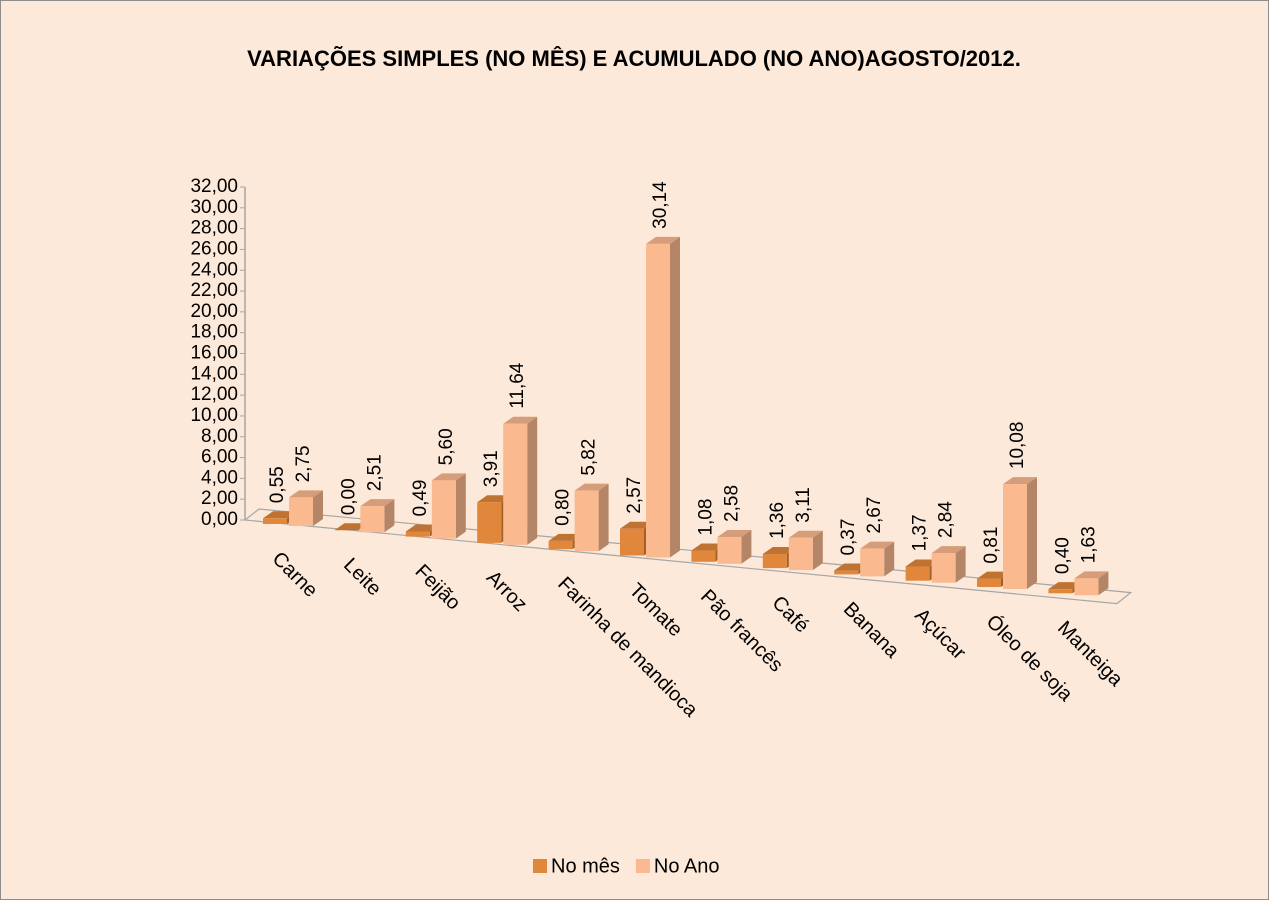  What do you see at coordinates (214, 415) in the screenshot?
I see `y-tick-label: 10,00` at bounding box center [214, 415].